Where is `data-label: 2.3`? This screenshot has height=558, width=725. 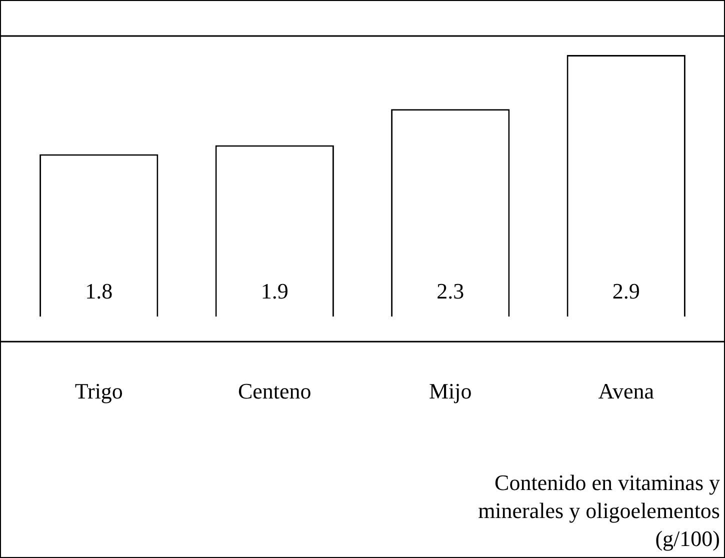 data-label: 2.3 is located at coordinates (450, 291).